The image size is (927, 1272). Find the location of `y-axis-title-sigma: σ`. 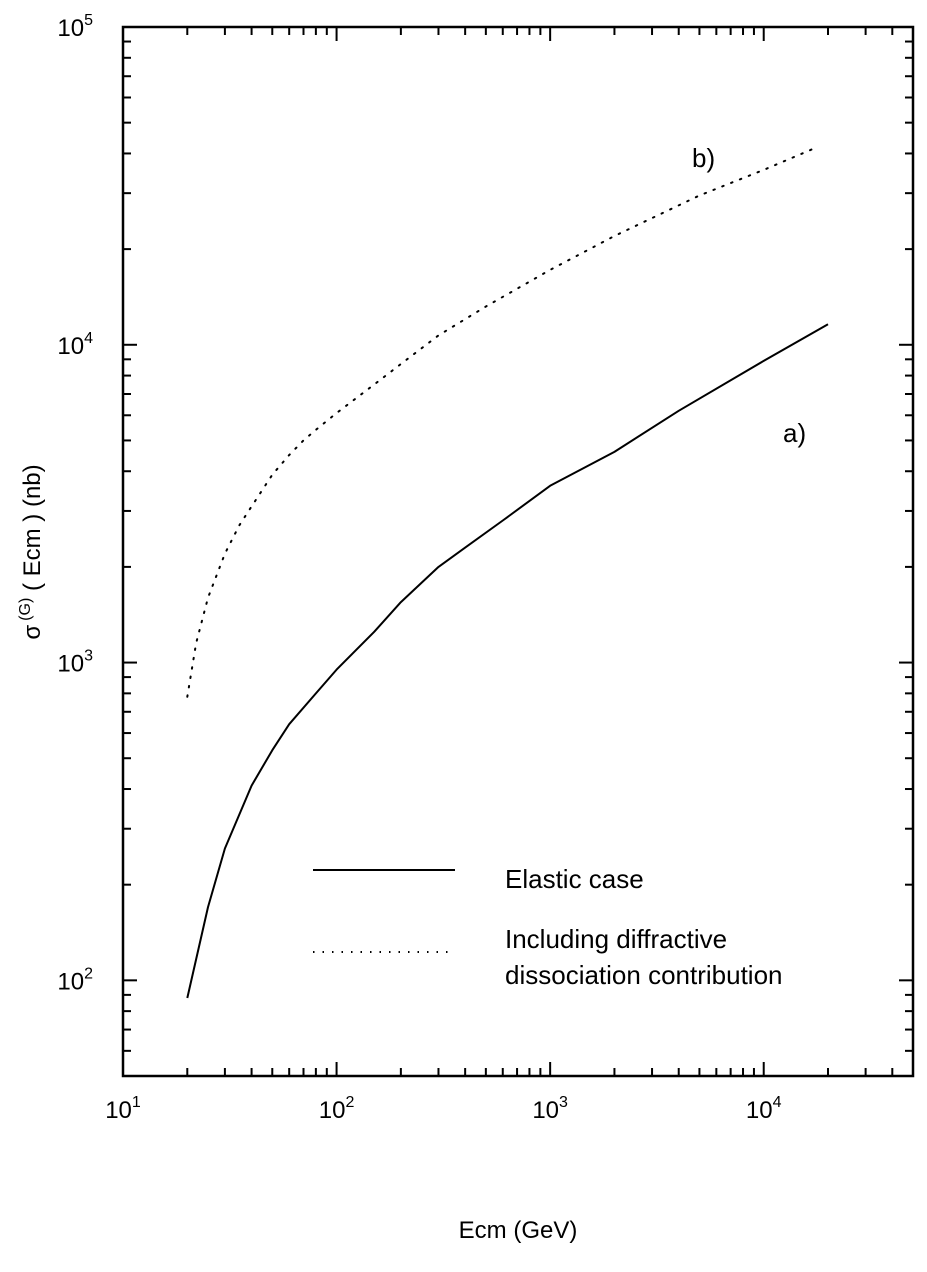

y-axis-title-sigma: σ is located at coordinates (32, 632).